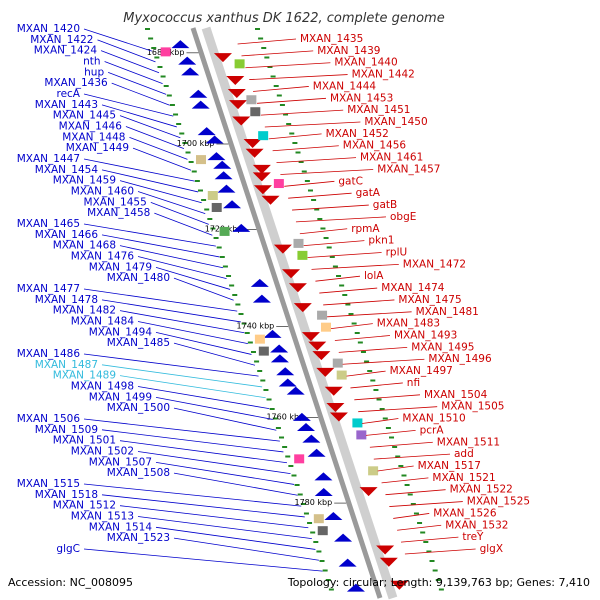 The height and width of the screenshot is (600, 600). Describe the element at coordinates (429, 300) in the screenshot. I see `right-gene-label: MXAN_1475` at that location.